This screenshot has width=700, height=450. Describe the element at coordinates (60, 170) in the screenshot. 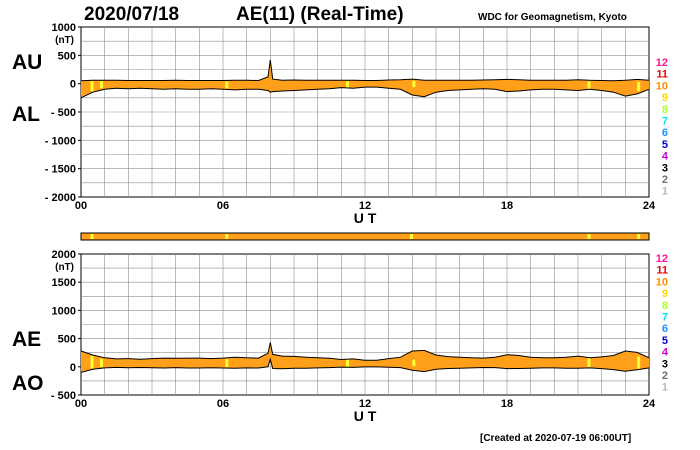

I see `top-y-tick-label: - 1500` at that location.